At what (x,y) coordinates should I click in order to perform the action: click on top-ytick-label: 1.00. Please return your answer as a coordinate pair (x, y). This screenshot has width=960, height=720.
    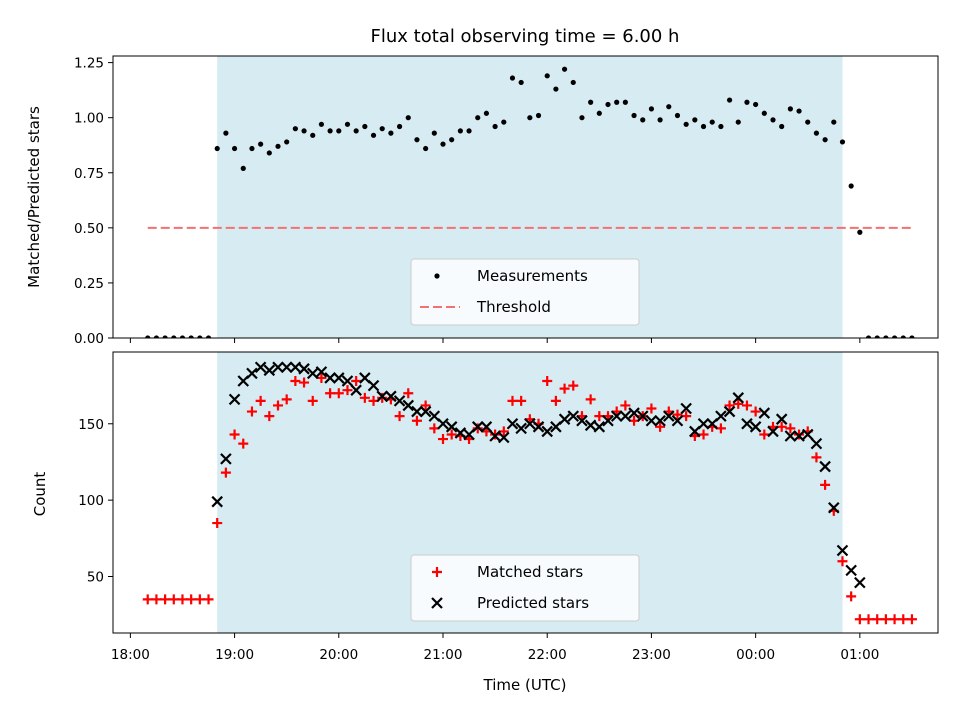
    Looking at the image, I should click on (89, 119).